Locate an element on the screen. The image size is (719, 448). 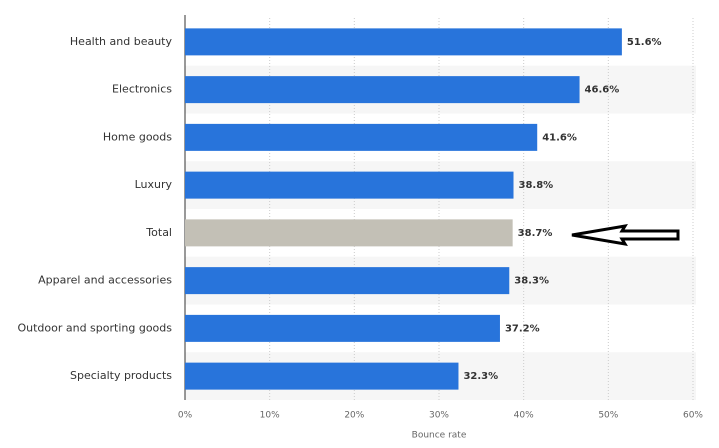
category-label: Home goods is located at coordinates (137, 136).